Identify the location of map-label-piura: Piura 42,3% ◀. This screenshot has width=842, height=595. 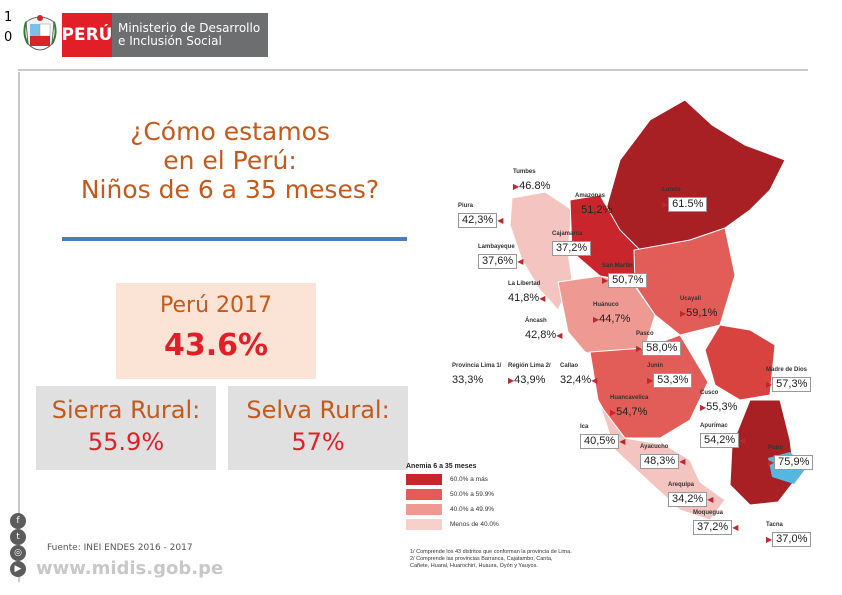
(481, 215).